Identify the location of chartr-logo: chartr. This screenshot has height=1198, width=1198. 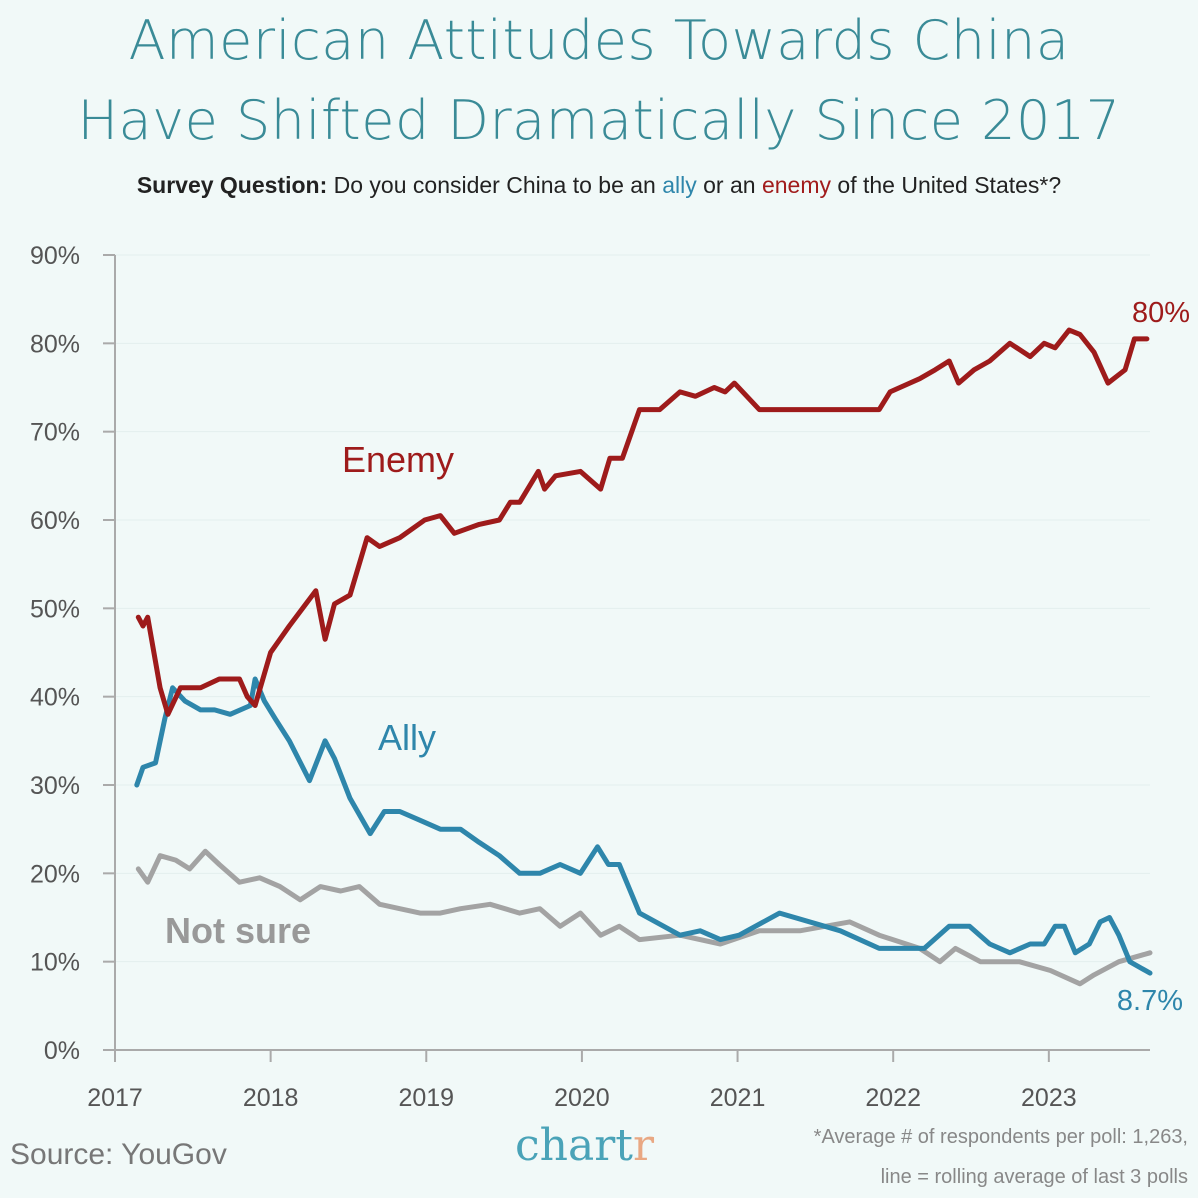
(584, 1145).